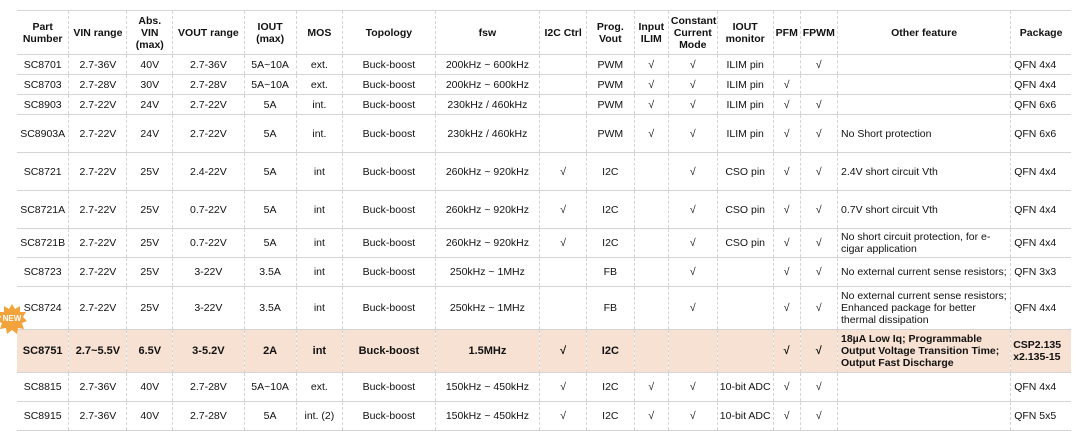 This screenshot has height=431, width=1080. I want to click on cell-vin-range: 2.7-22V, so click(98, 272).